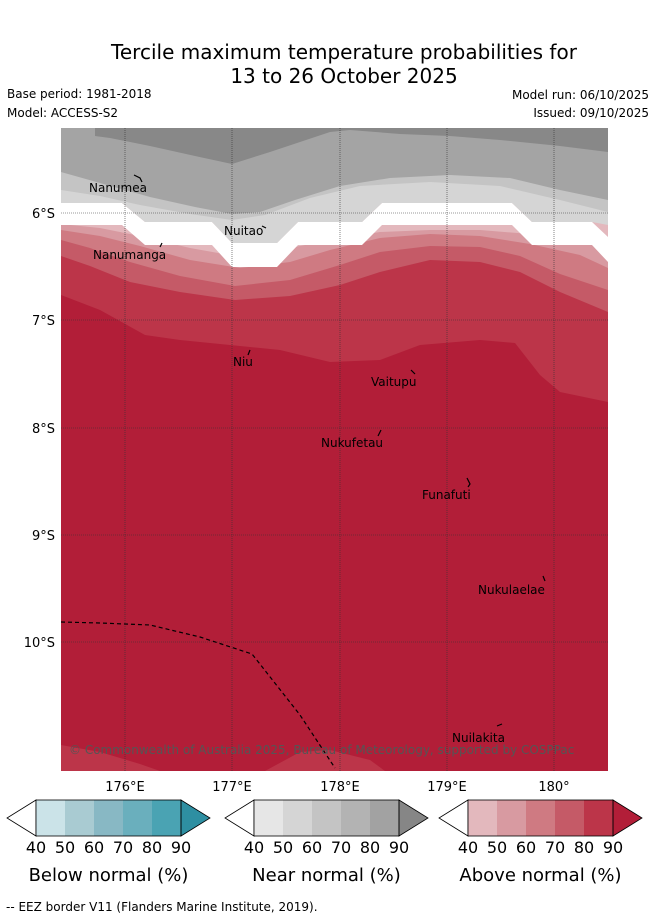 The height and width of the screenshot is (919, 655). I want to click on place-nukulaelae: Nukulaelae, so click(511, 590).